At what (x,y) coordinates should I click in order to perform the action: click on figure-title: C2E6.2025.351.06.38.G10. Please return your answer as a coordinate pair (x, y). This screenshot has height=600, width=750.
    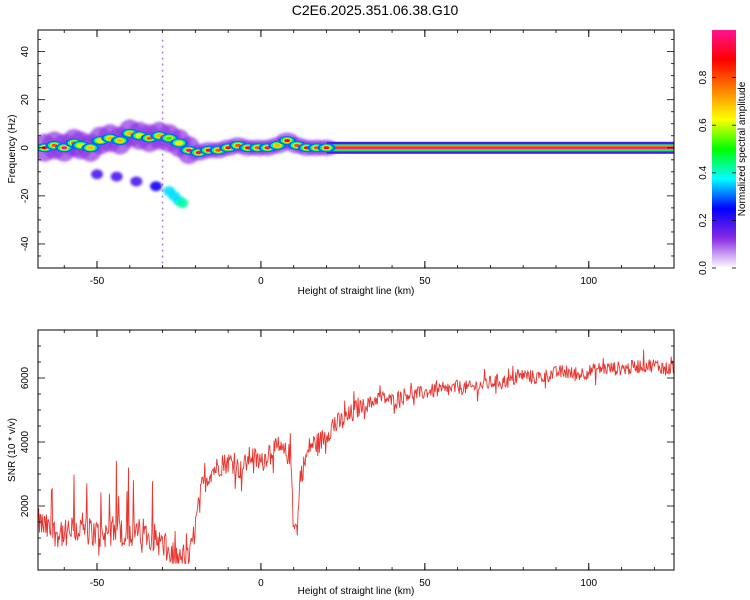
    Looking at the image, I should click on (375, 10).